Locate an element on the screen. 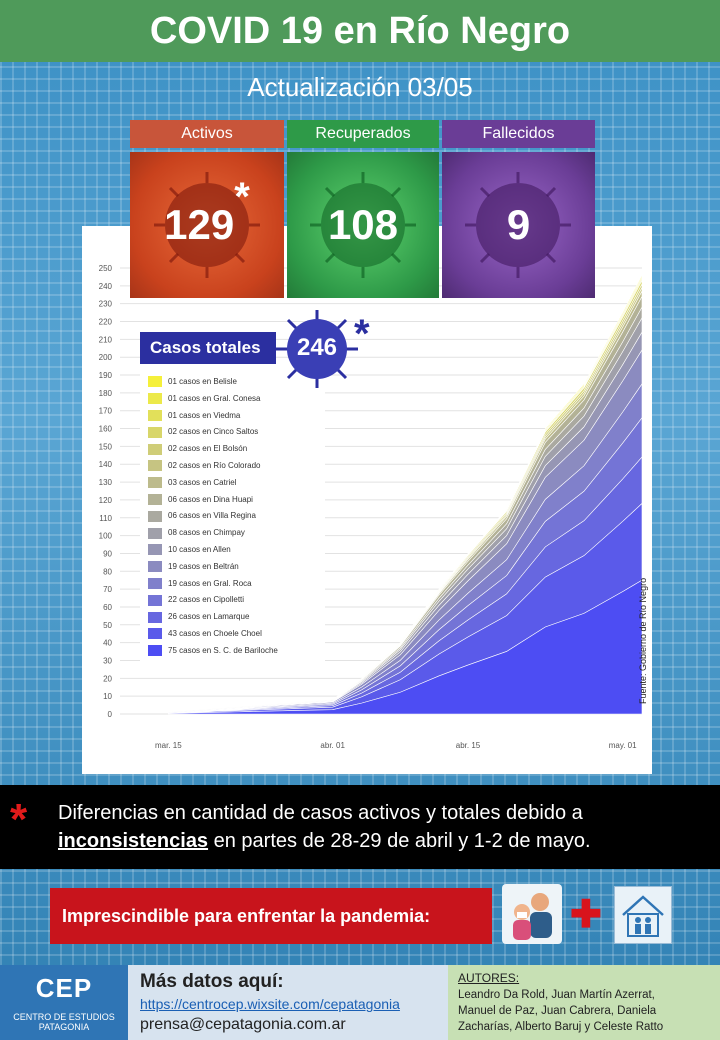 This screenshot has height=1040, width=720. org-name-line-2: PATAGONIA is located at coordinates (64, 1027).